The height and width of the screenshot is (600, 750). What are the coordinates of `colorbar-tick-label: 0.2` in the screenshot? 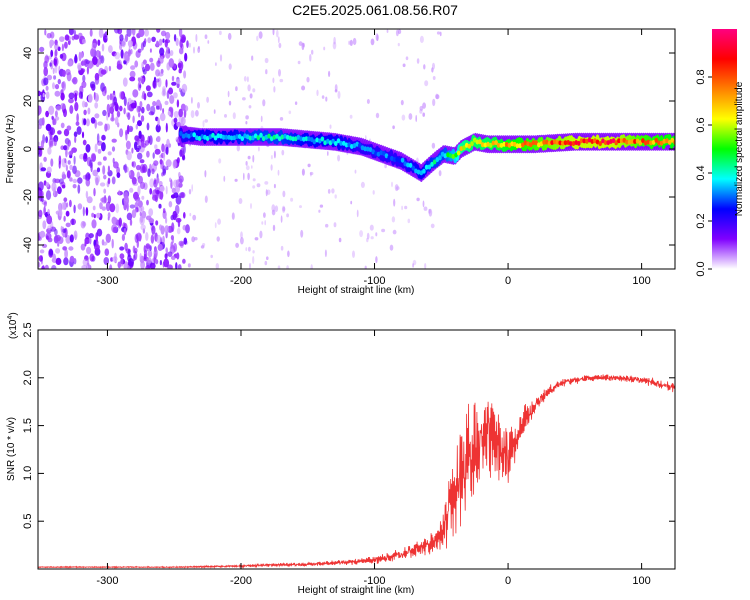 It's located at (701, 220).